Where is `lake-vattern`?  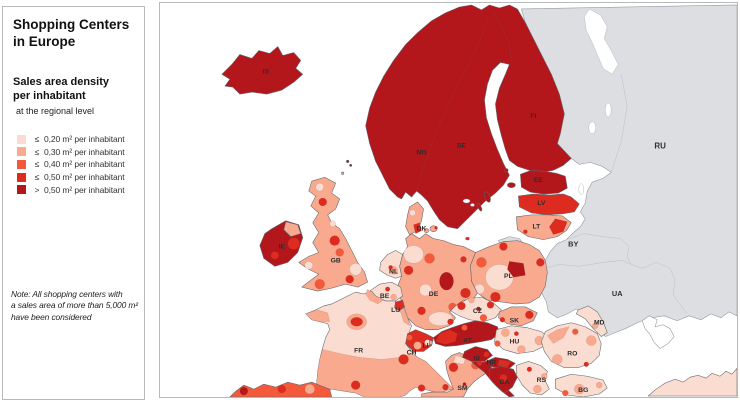
lake-vattern is located at coordinates (472, 205).